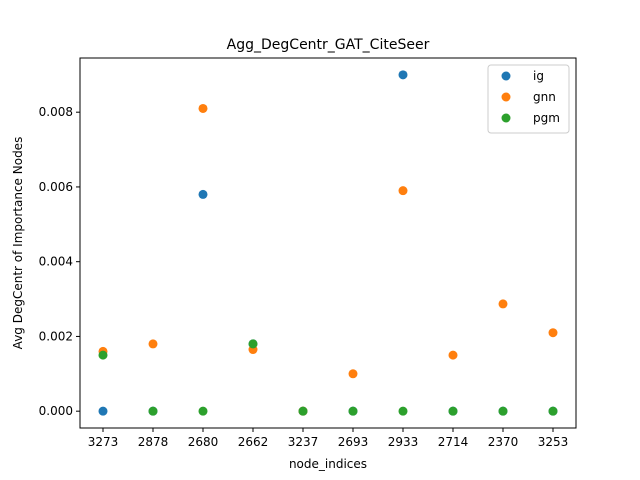  Describe the element at coordinates (303, 442) in the screenshot. I see `x-tick-label-3237: 3237` at that location.